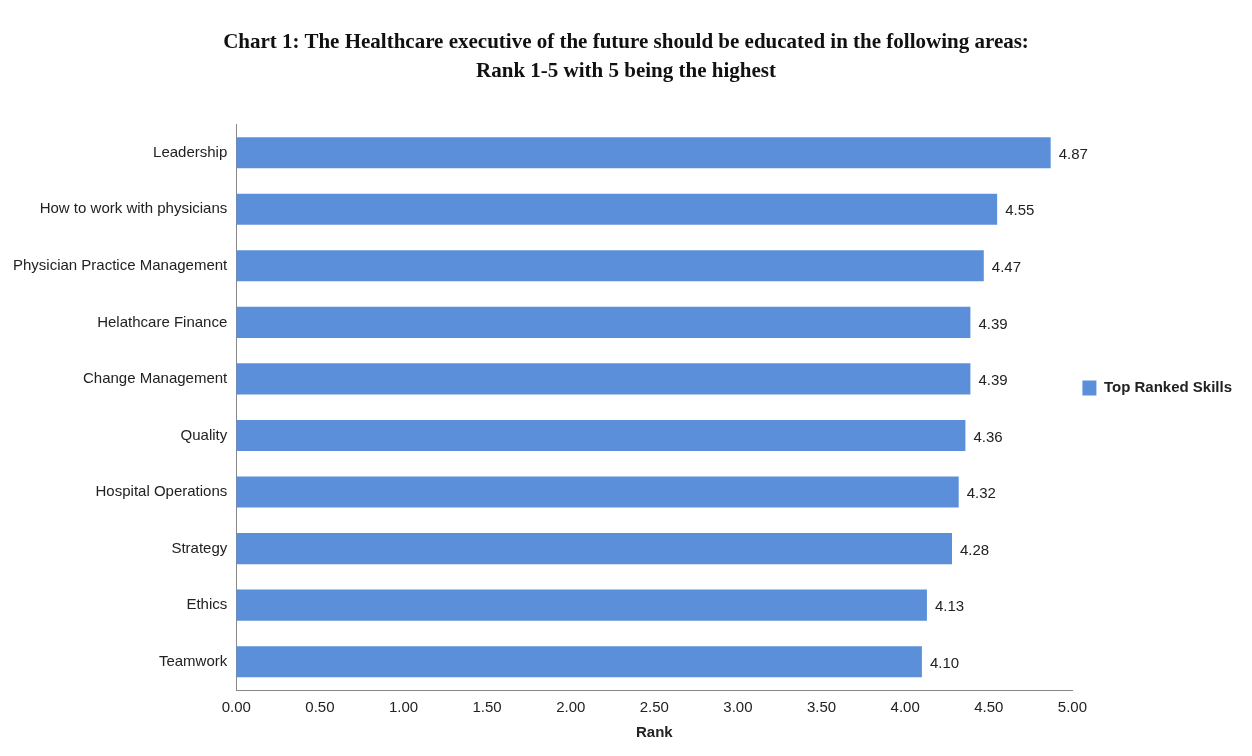  I want to click on data-label: 4.87, so click(1073, 153).